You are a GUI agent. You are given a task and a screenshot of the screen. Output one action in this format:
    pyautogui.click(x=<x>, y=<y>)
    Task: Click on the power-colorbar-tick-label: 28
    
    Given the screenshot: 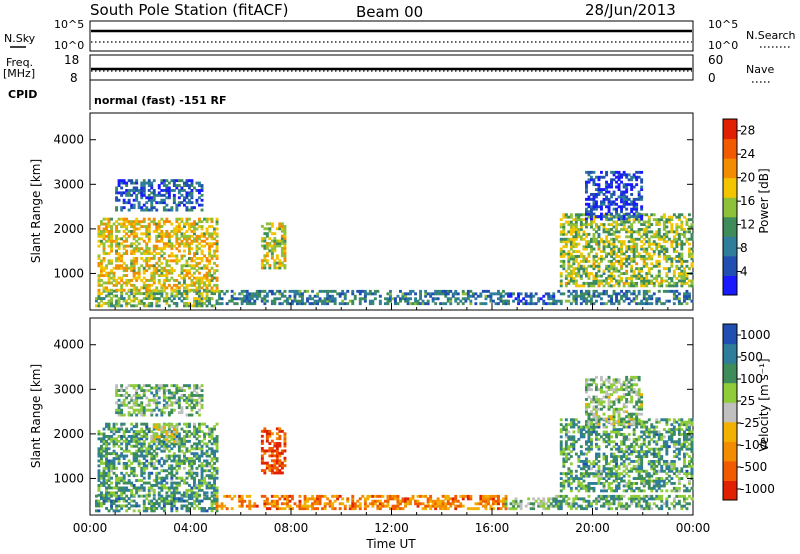 What is the action you would take?
    pyautogui.click(x=747, y=131)
    